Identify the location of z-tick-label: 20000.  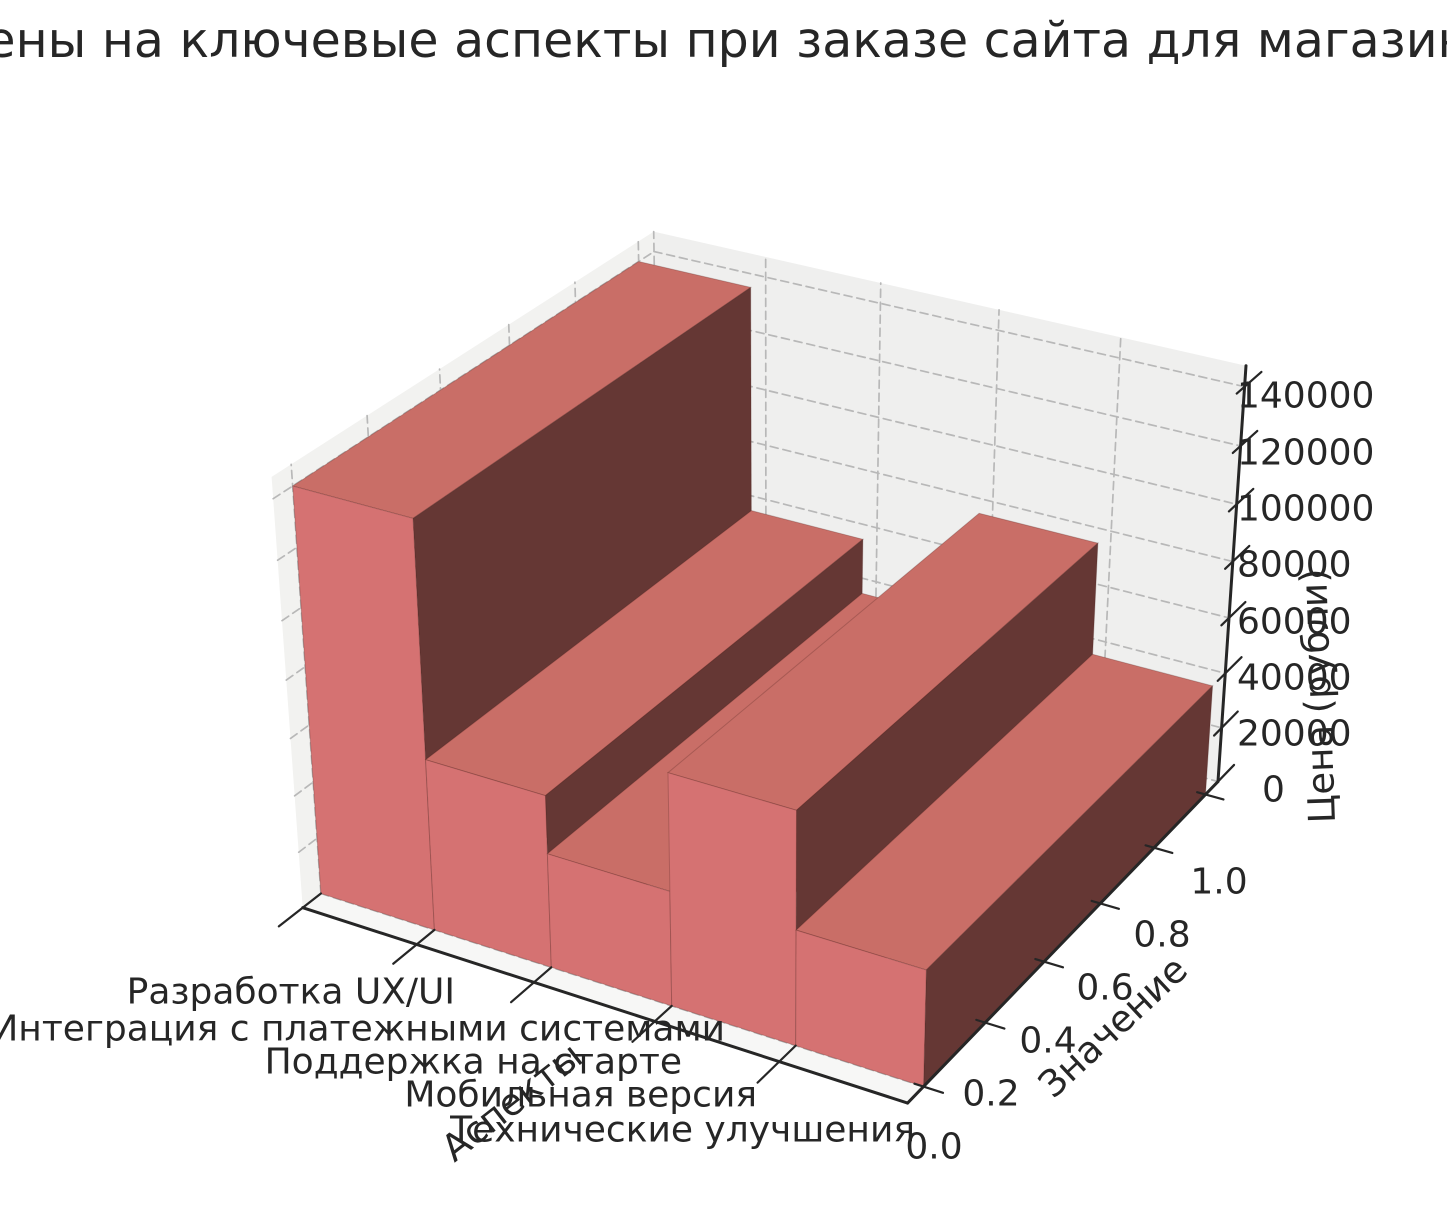
(1294, 734).